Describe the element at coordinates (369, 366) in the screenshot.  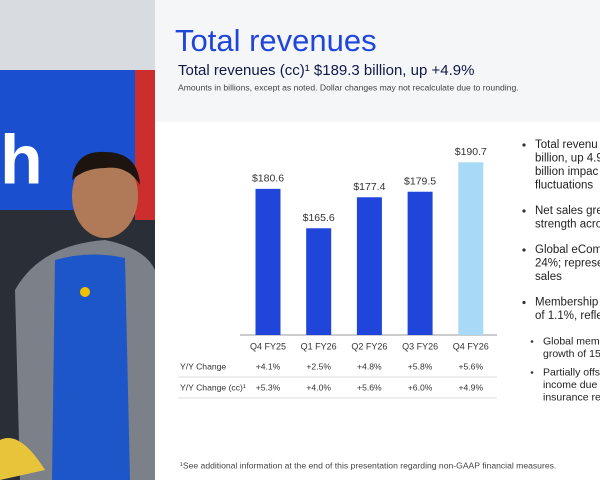
I see `table-cell: +4.8%` at that location.